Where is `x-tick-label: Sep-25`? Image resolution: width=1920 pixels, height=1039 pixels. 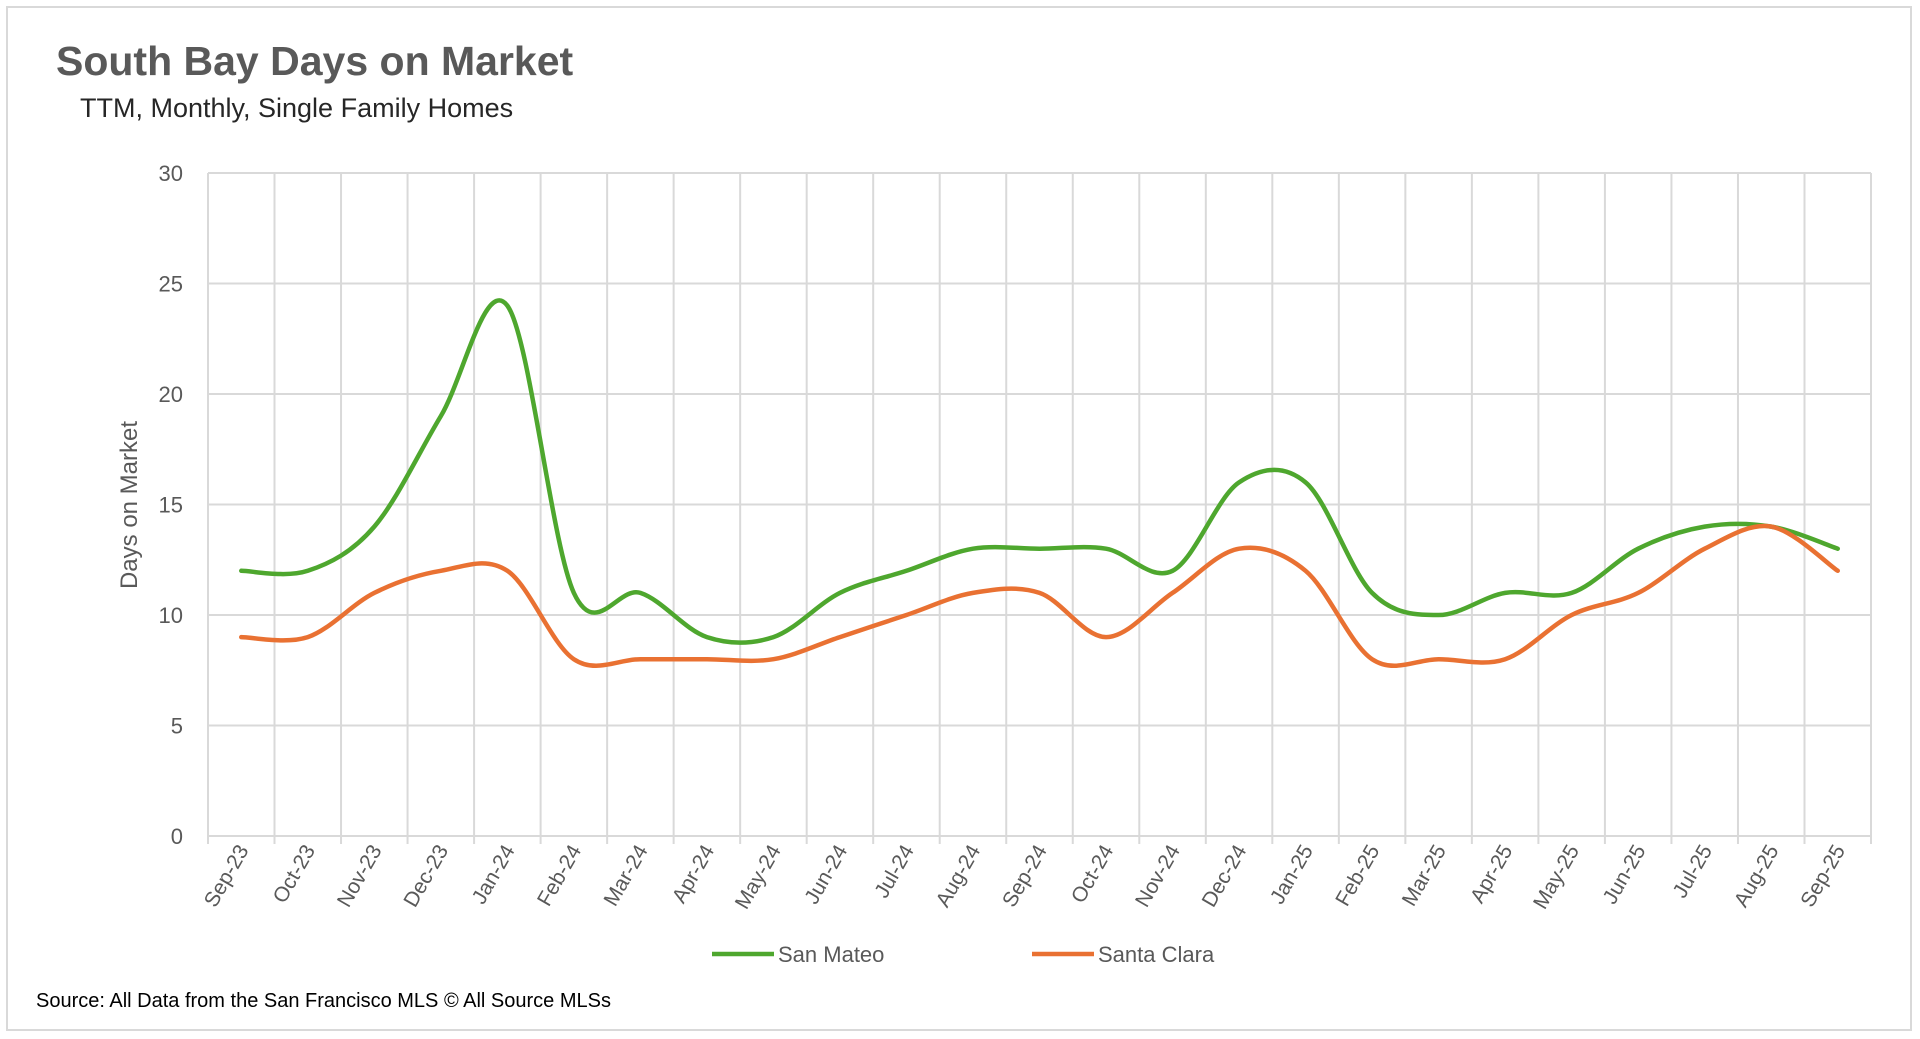 x-tick-label: Sep-25 is located at coordinates (1823, 876).